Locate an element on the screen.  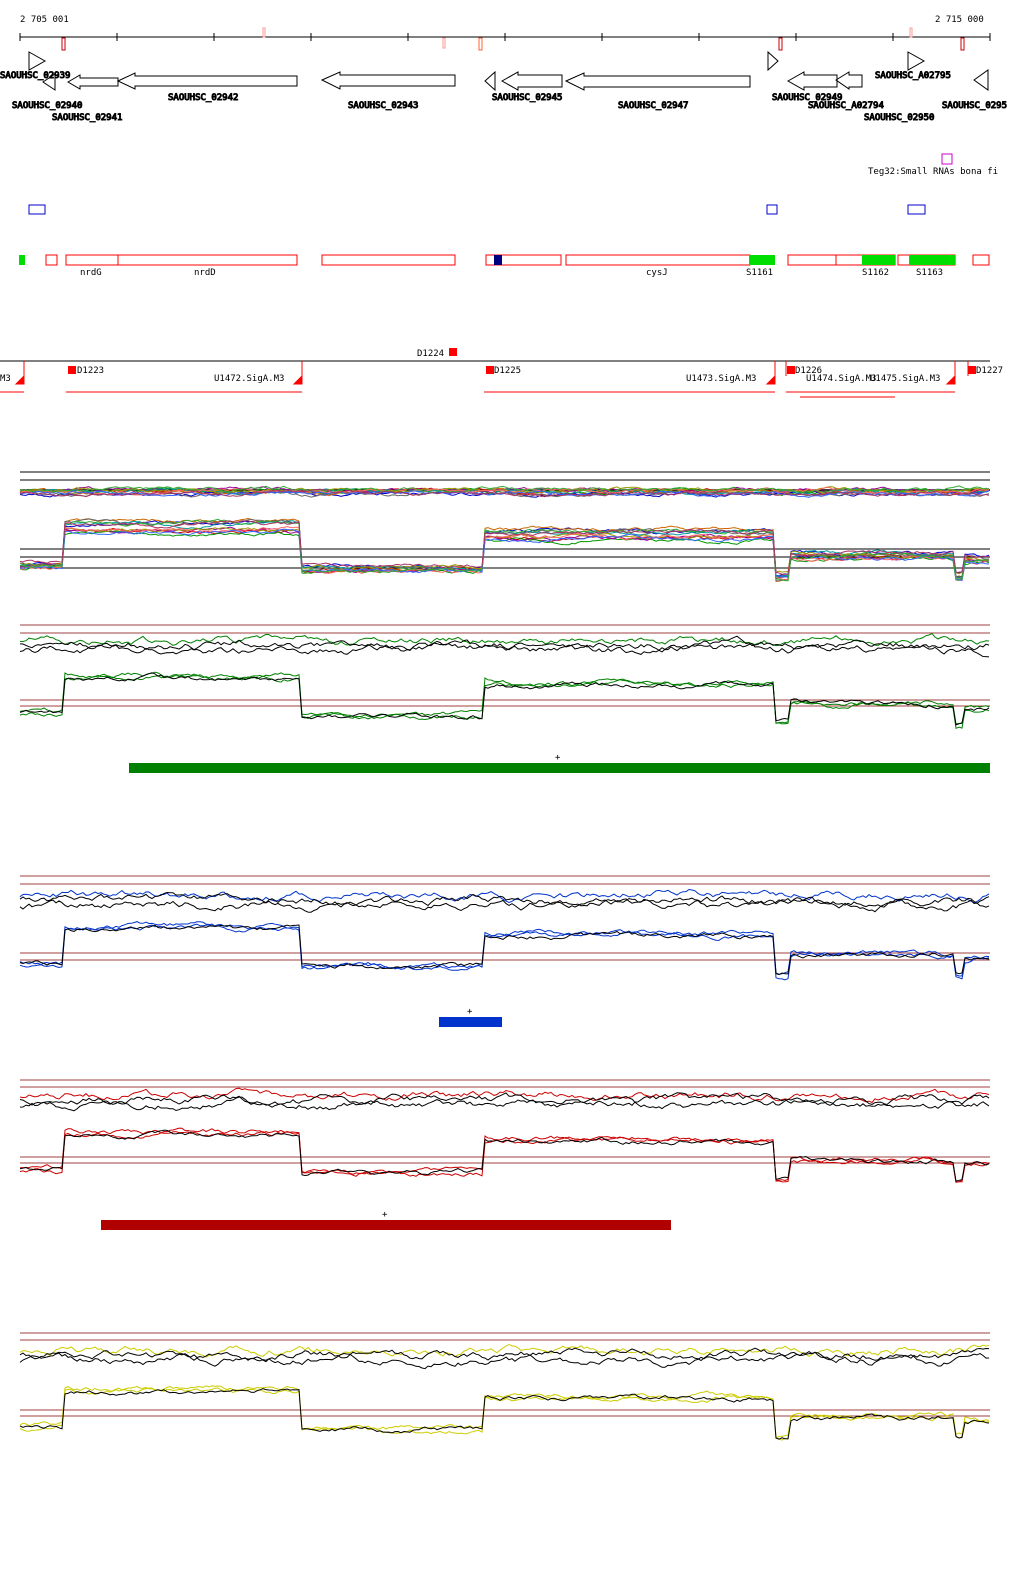
gene-label: SAOUHSC_02942 is located at coordinates (203, 98).